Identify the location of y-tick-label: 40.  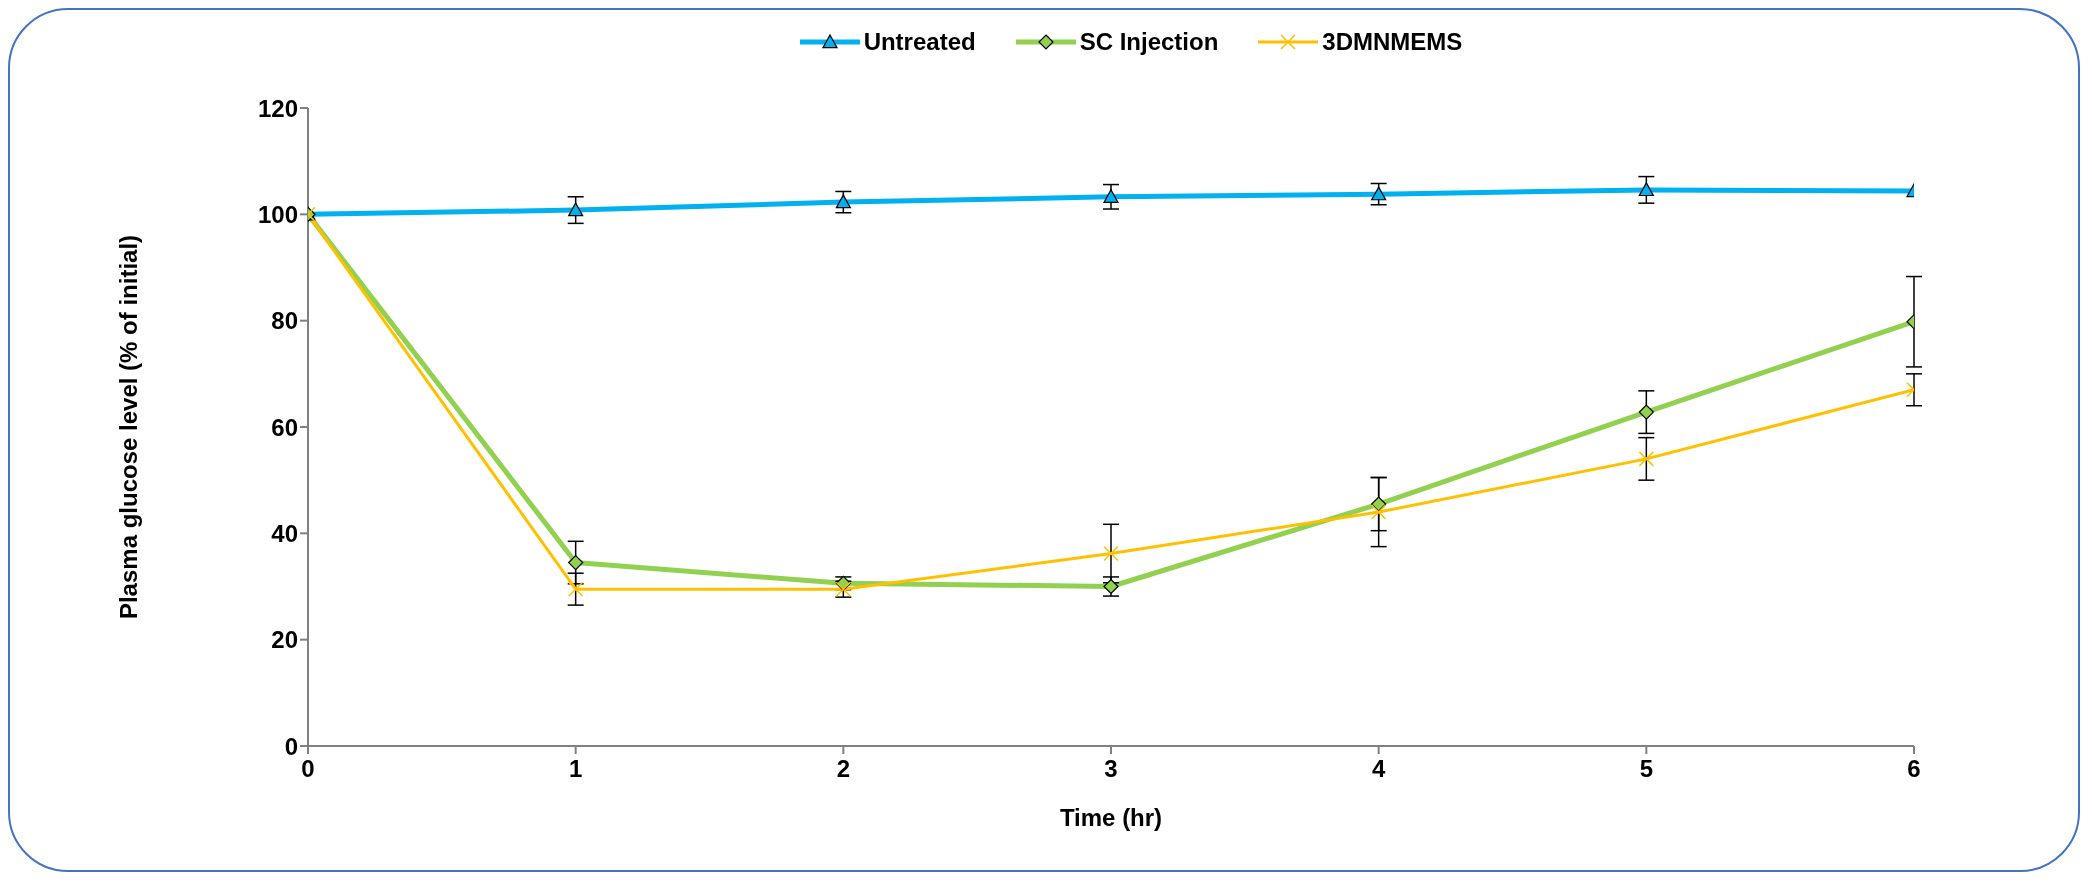
(284, 533).